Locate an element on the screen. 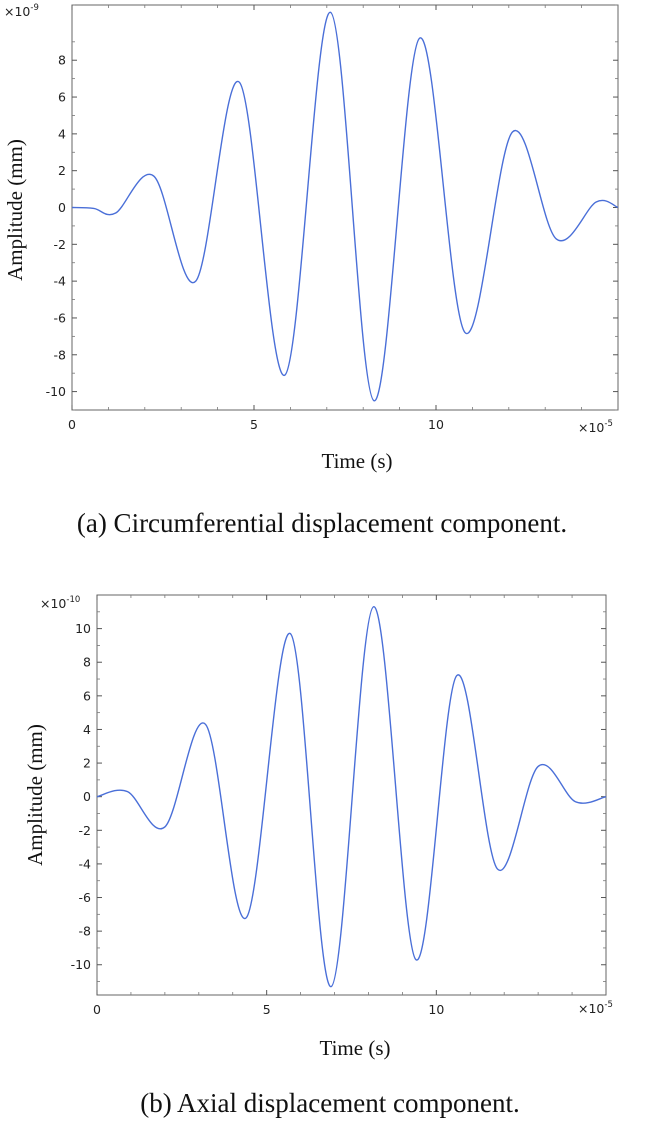  caption: (b) Axial displacement component. is located at coordinates (329, 1103).